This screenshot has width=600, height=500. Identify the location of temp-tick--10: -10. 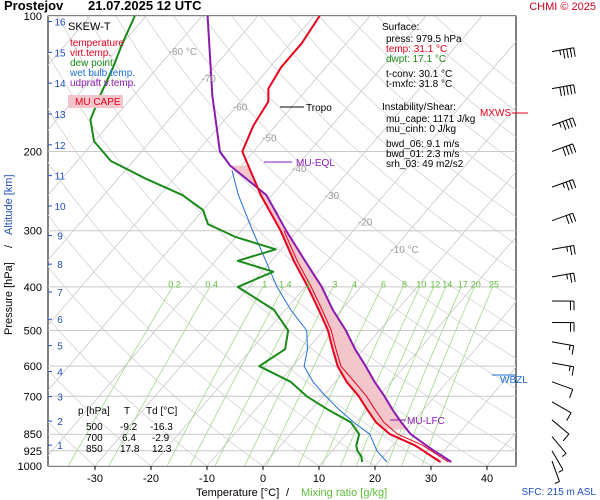
(207, 479).